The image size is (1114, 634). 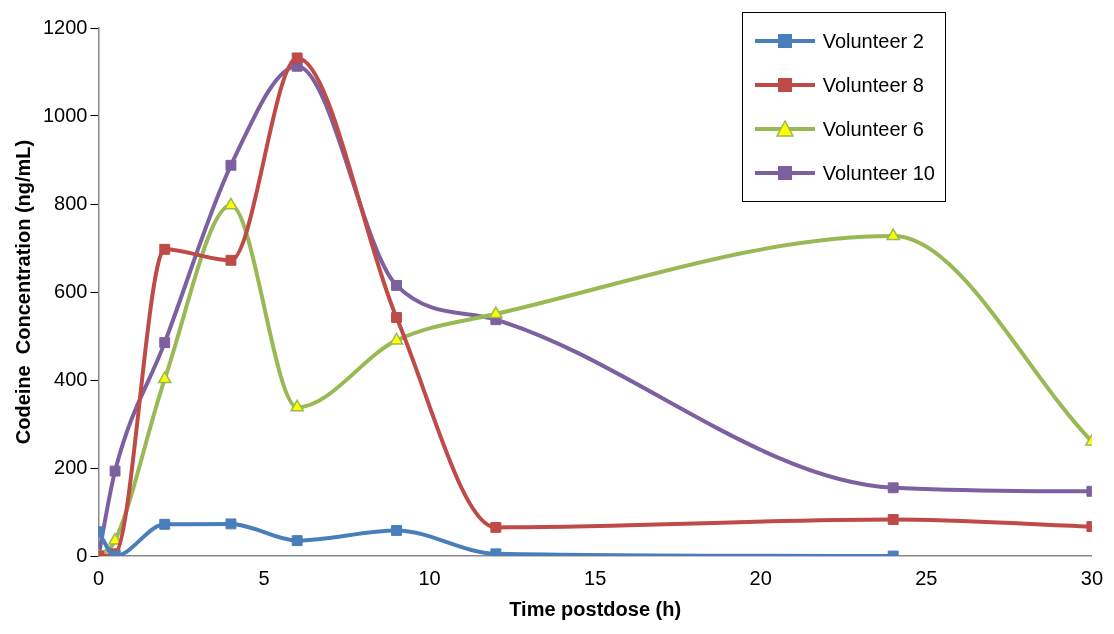 What do you see at coordinates (98, 577) in the screenshot?
I see `x-tick-label: 0` at bounding box center [98, 577].